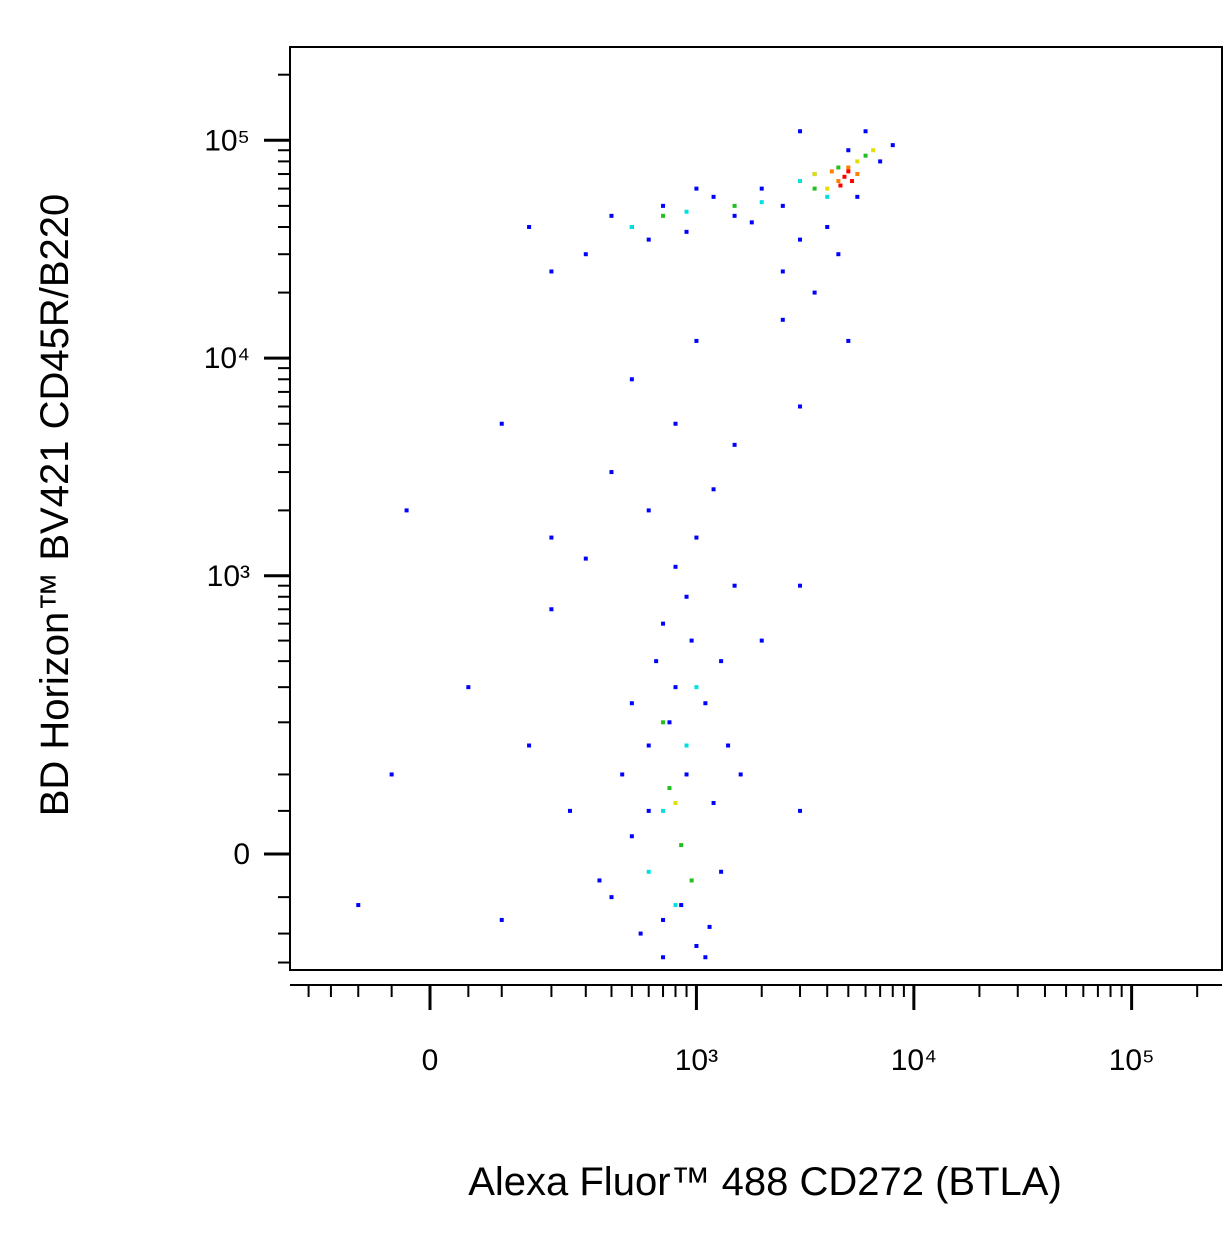 The width and height of the screenshot is (1230, 1235). What do you see at coordinates (241, 854) in the screenshot?
I see `y-tick-label: 0` at bounding box center [241, 854].